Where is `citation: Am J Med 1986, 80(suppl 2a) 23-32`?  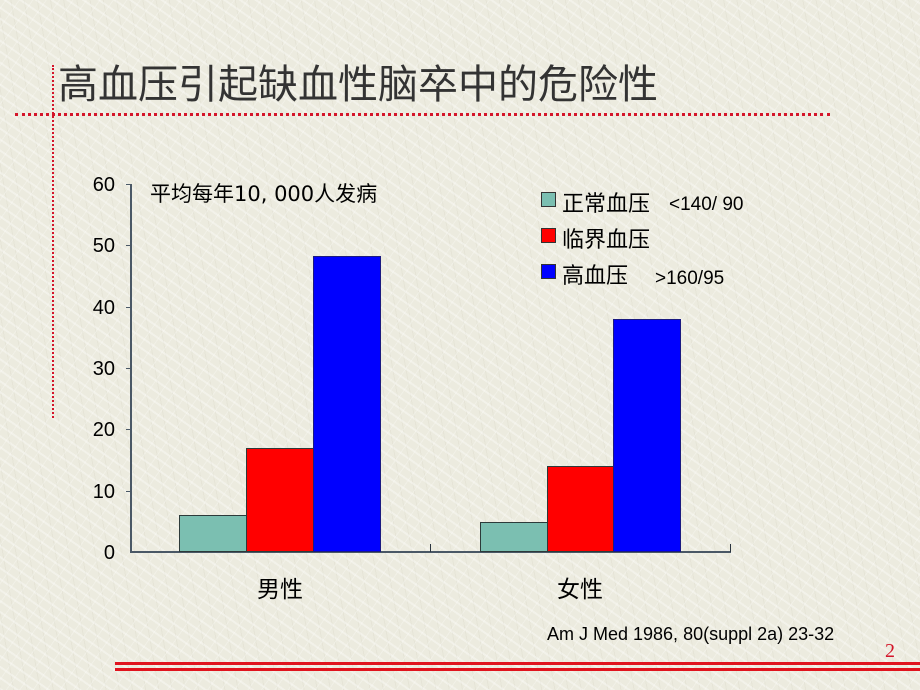 citation: Am J Med 1986, 80(suppl 2a) 23-32 is located at coordinates (691, 634).